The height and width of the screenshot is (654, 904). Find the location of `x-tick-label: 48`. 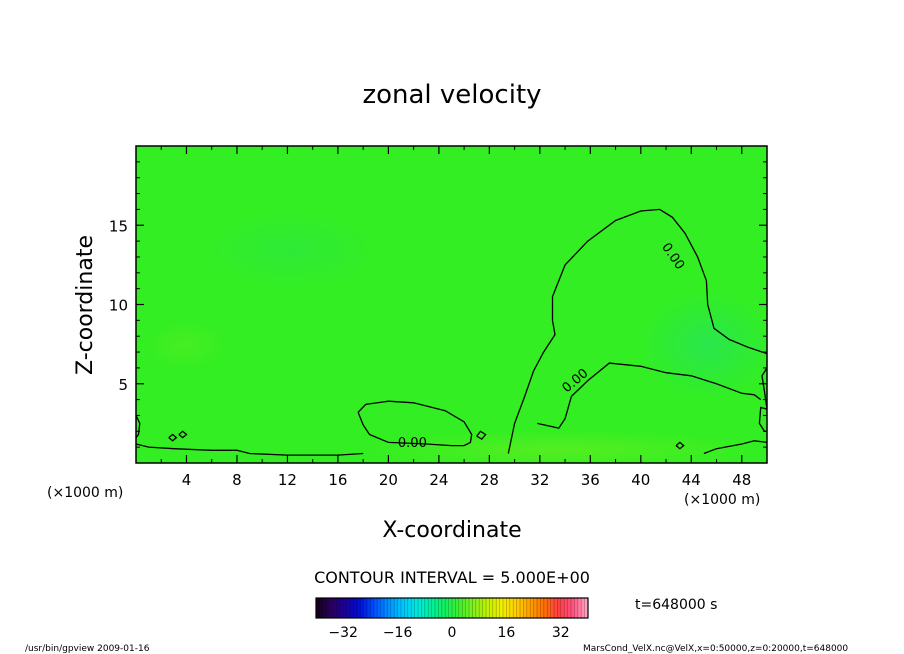

x-tick-label: 48 is located at coordinates (741, 480).